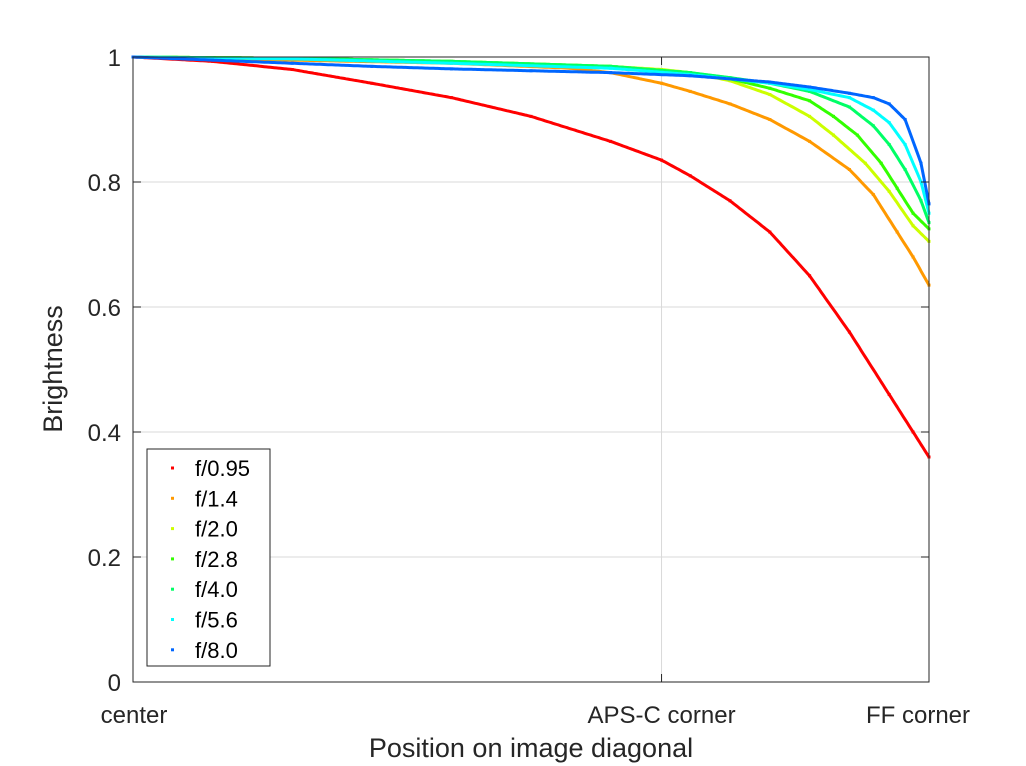 This screenshot has height=766, width=1026. What do you see at coordinates (104, 433) in the screenshot?
I see `y-tick-label: 0.4` at bounding box center [104, 433].